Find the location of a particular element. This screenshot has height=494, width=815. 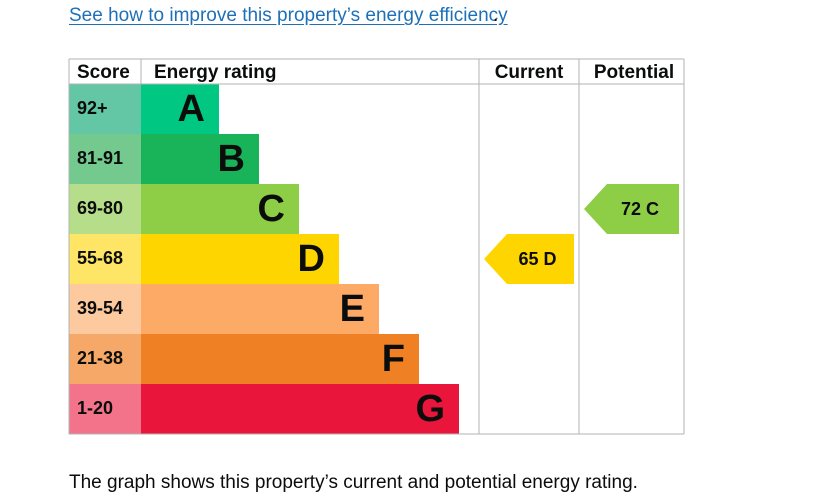

header-potential: Potential is located at coordinates (634, 72).